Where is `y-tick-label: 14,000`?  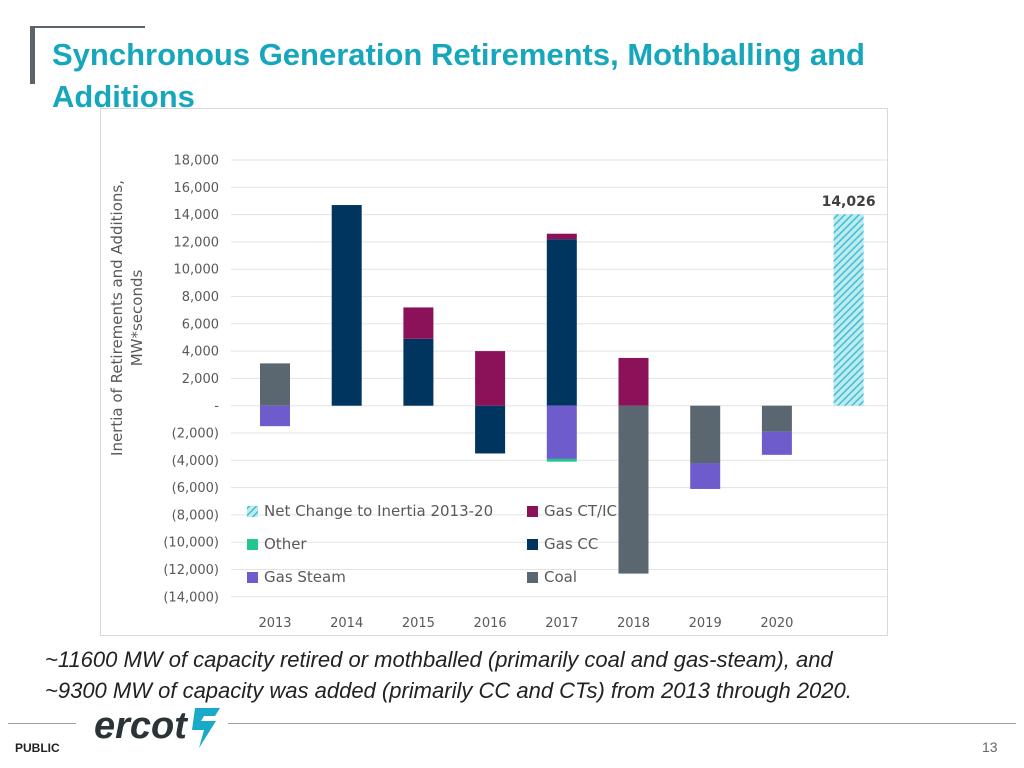 y-tick-label: 14,000 is located at coordinates (197, 215).